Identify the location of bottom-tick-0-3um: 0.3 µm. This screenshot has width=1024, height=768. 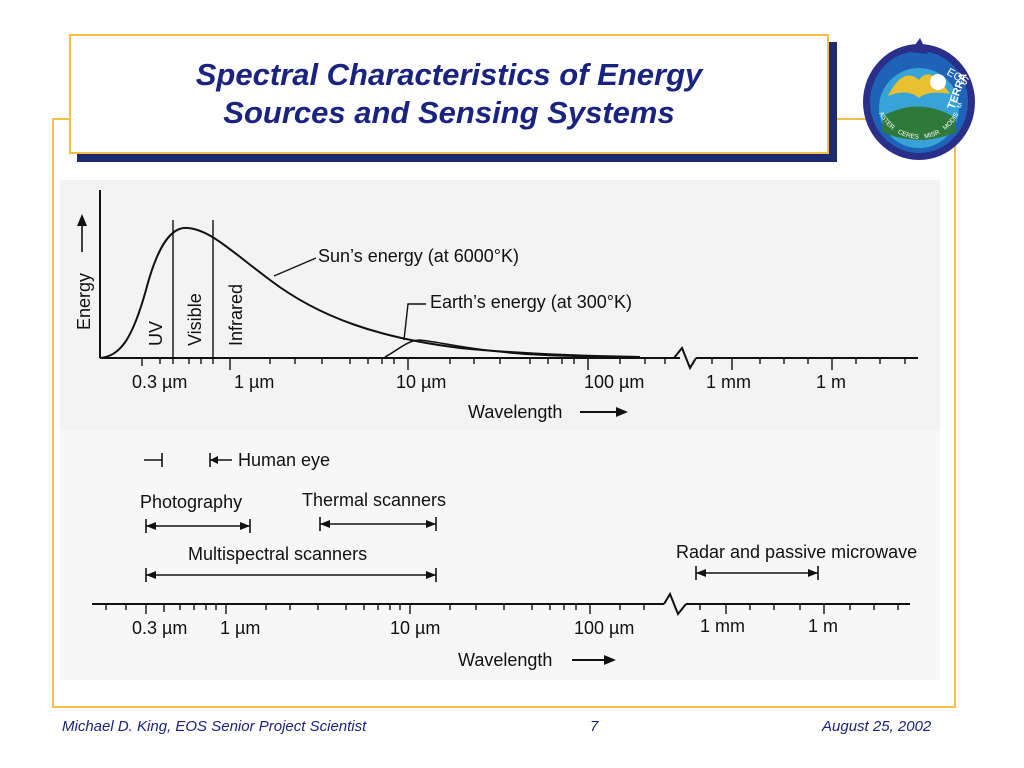
(159, 628).